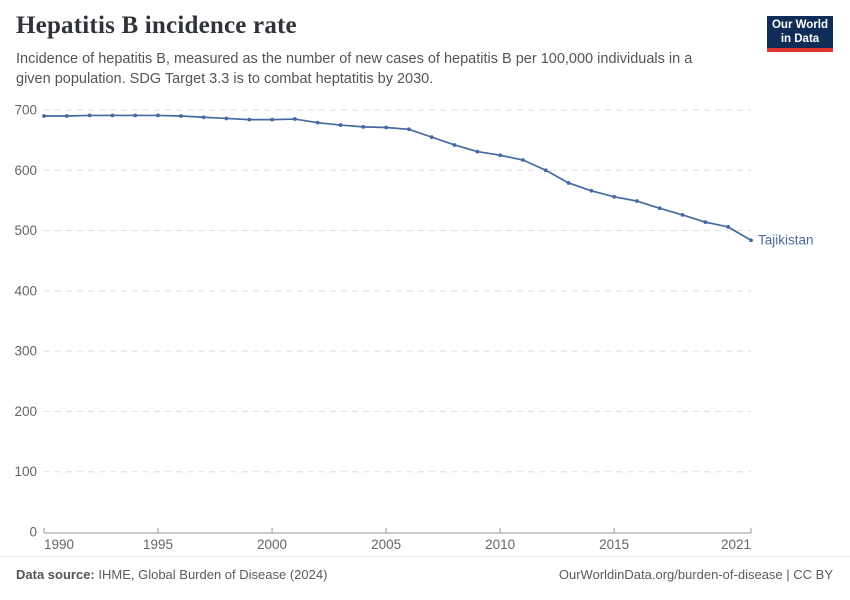 The width and height of the screenshot is (850, 600). I want to click on entity-label: Tajikistan, so click(786, 240).